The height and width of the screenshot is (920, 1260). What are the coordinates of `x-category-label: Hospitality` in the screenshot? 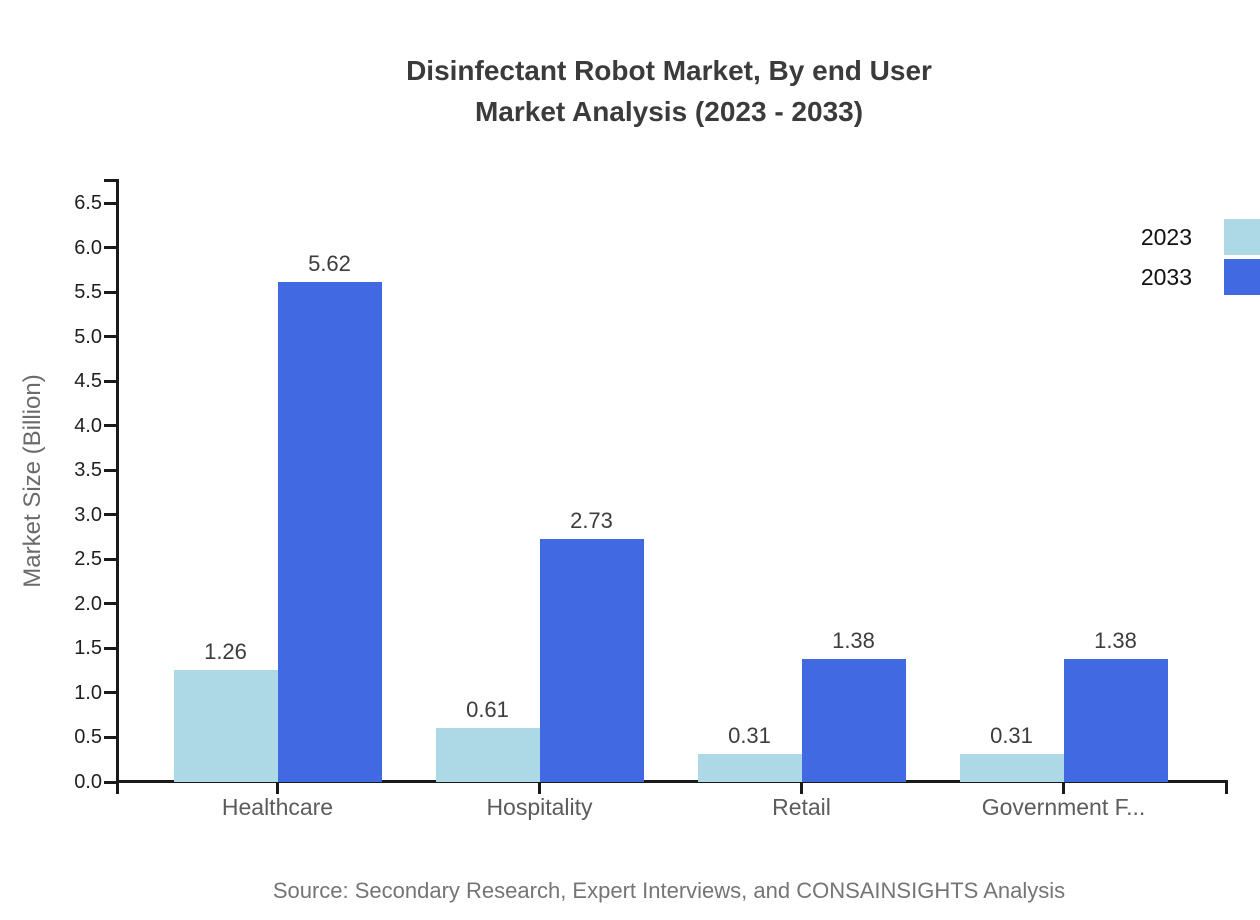 It's located at (539, 807).